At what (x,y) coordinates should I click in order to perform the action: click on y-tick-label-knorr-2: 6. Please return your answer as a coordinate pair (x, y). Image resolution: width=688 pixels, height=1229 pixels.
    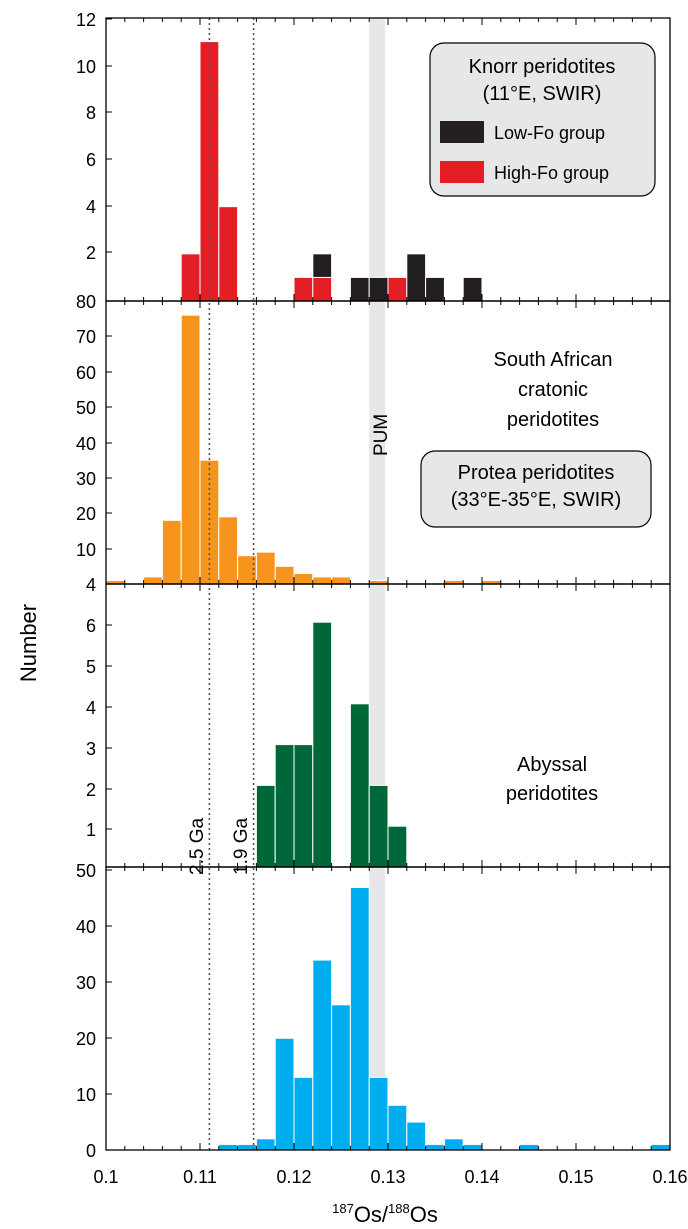
    Looking at the image, I should click on (91, 160).